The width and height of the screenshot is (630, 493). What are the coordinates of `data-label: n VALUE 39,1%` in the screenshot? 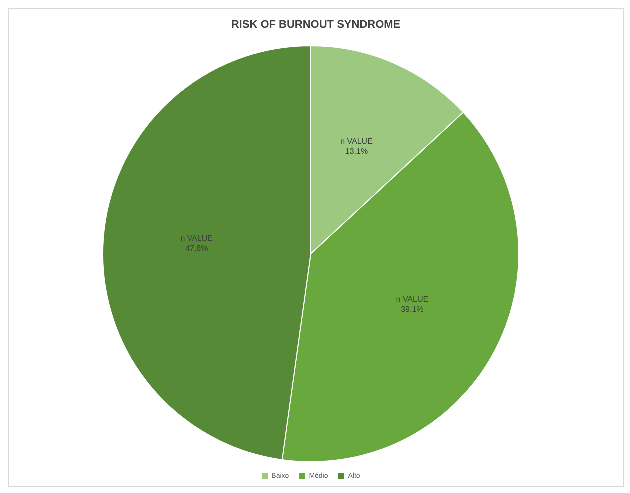 It's located at (412, 304).